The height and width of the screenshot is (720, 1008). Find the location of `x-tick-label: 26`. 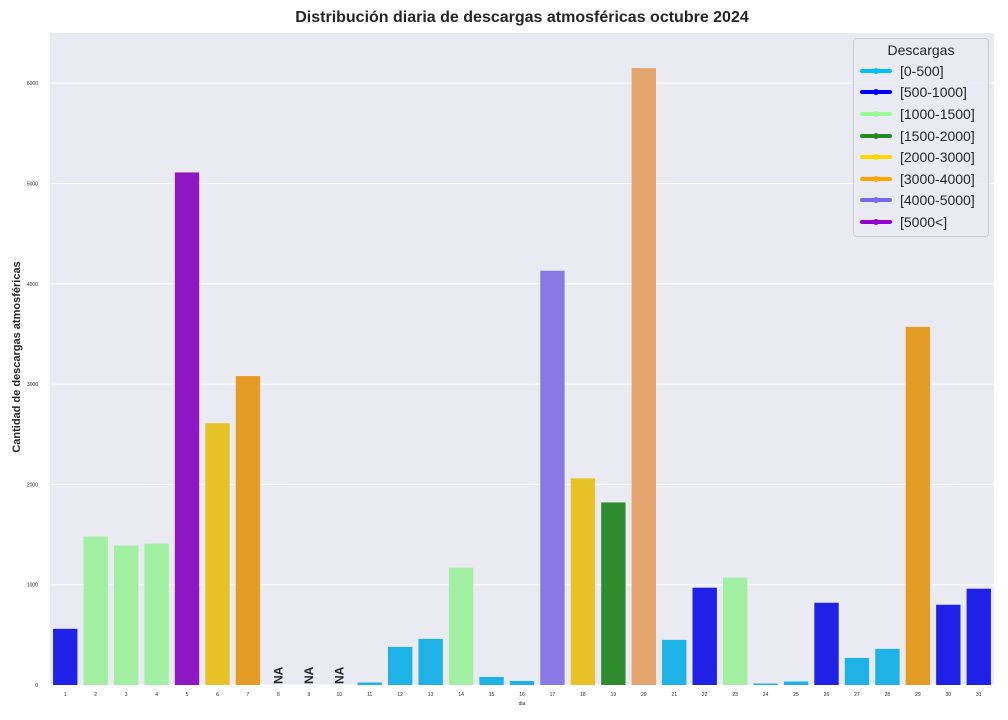

x-tick-label: 26 is located at coordinates (827, 695).